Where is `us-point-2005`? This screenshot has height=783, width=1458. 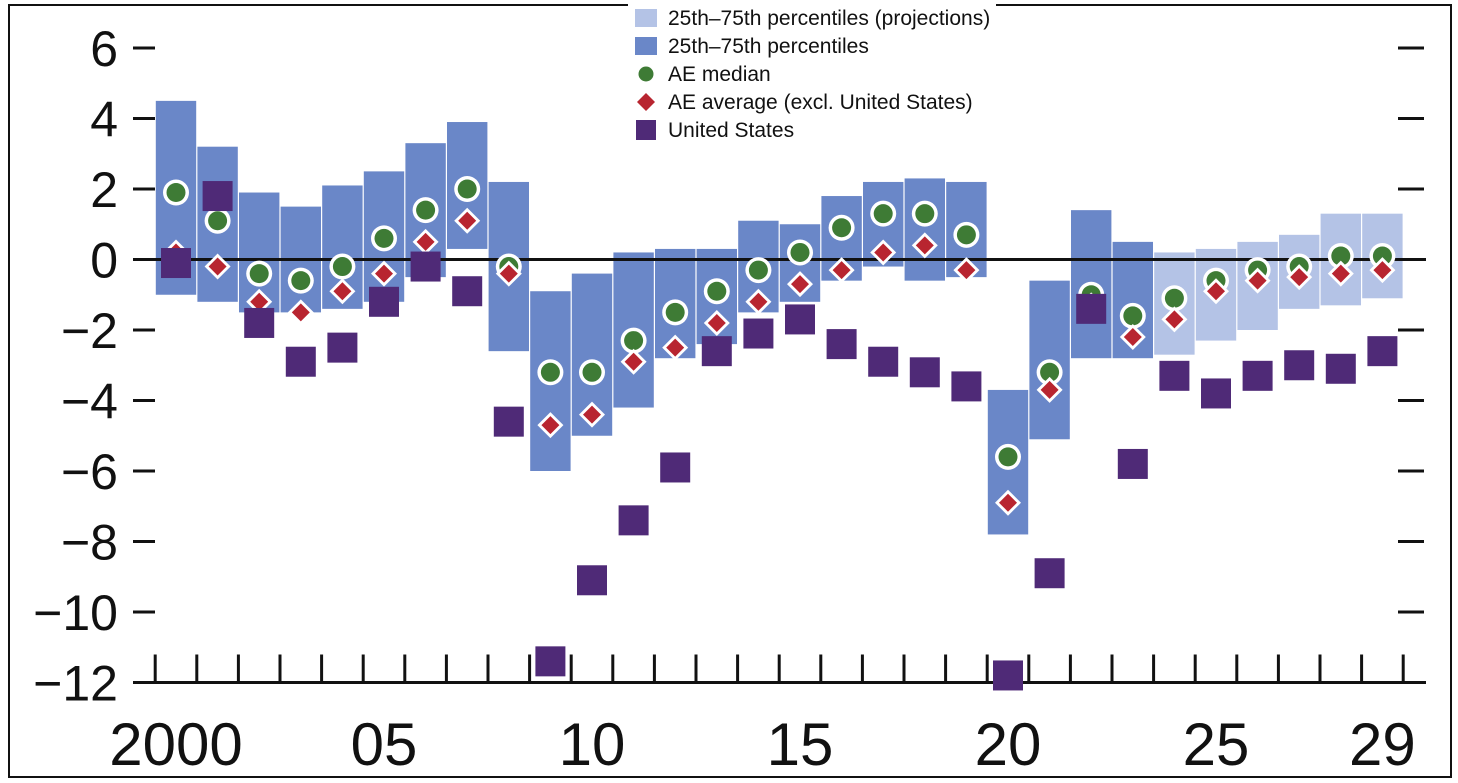
us-point-2005 is located at coordinates (384, 301).